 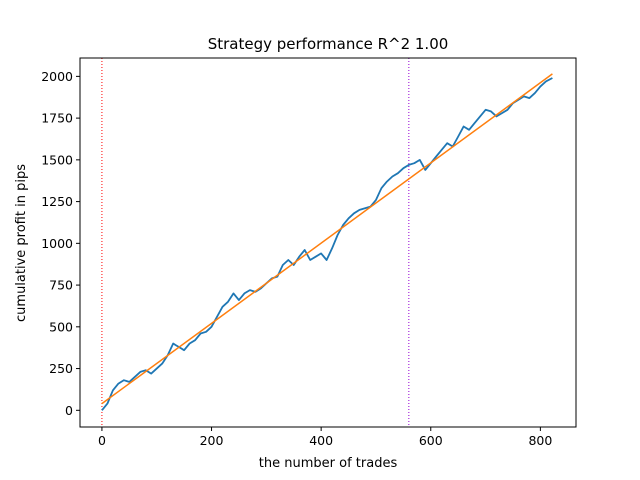 What do you see at coordinates (61, 368) in the screenshot?
I see `y-tick-label: 250` at bounding box center [61, 368].